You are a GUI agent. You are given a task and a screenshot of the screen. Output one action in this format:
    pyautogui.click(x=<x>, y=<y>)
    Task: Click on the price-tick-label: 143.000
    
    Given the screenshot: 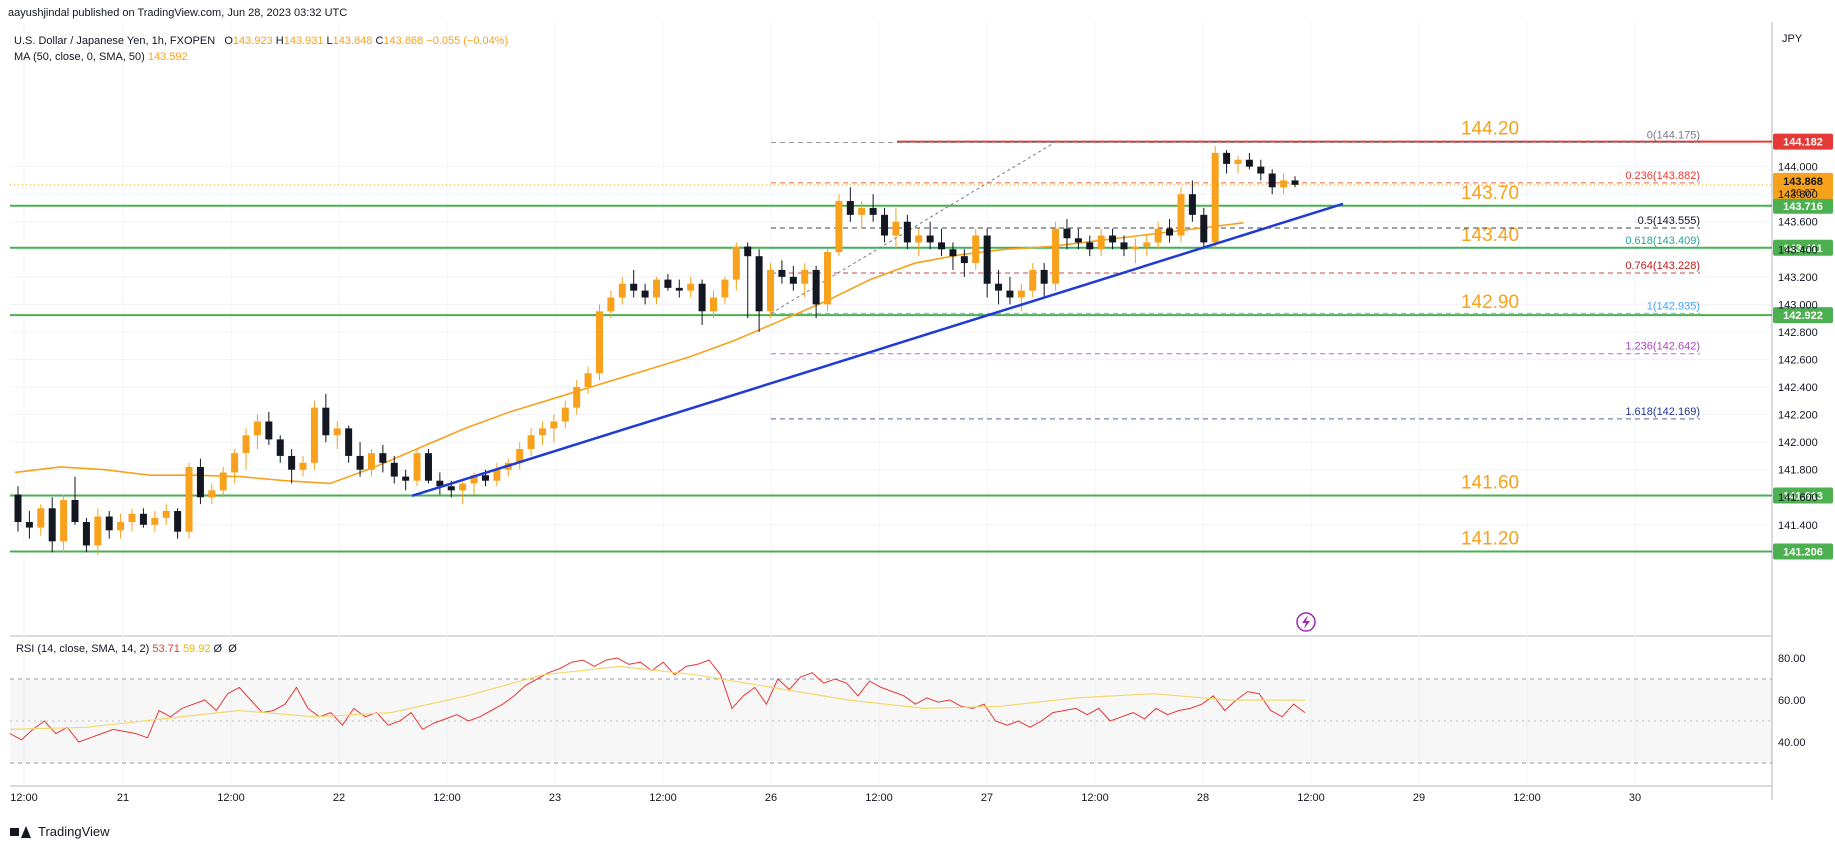 What is the action you would take?
    pyautogui.click(x=1798, y=305)
    